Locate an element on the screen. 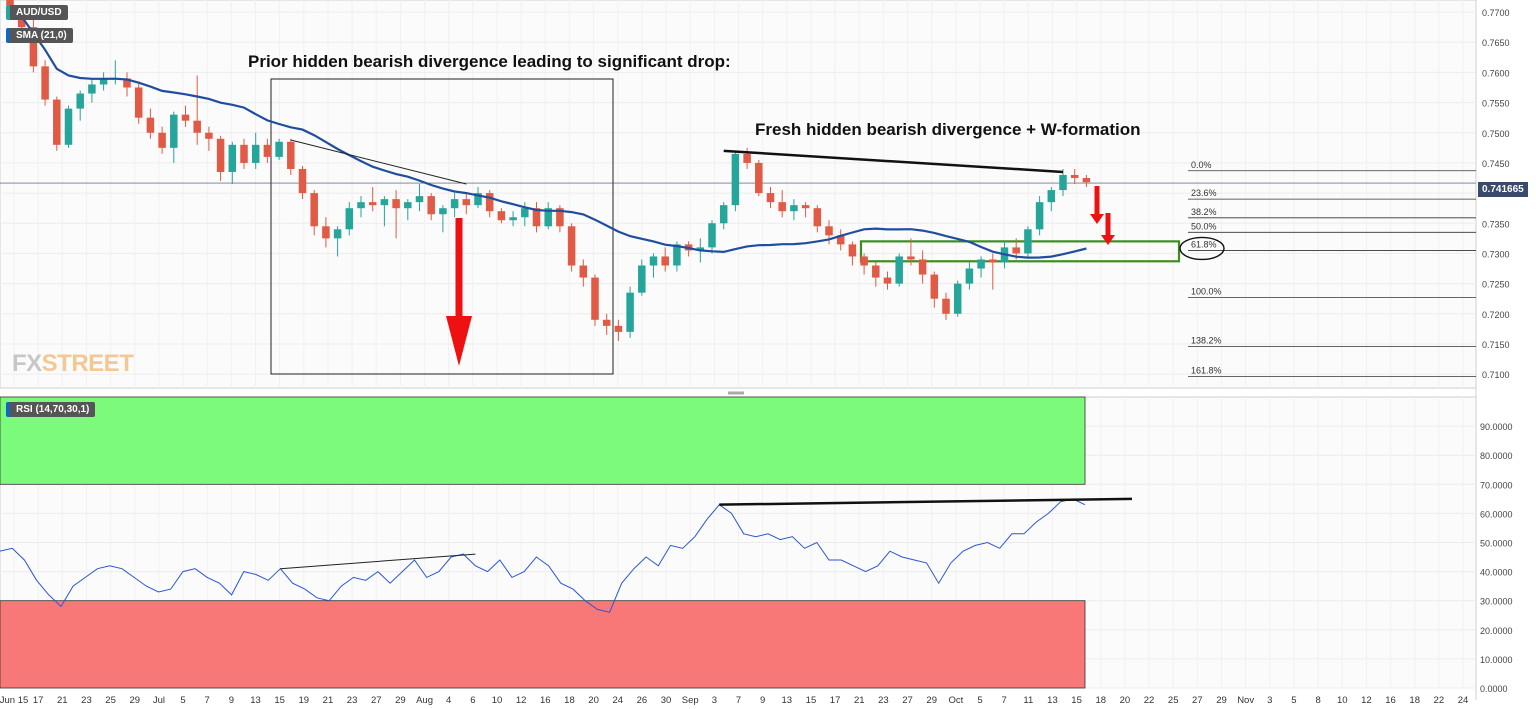 Image resolution: width=1536 pixels, height=709 pixels. prior-divergence-box is located at coordinates (442, 226).